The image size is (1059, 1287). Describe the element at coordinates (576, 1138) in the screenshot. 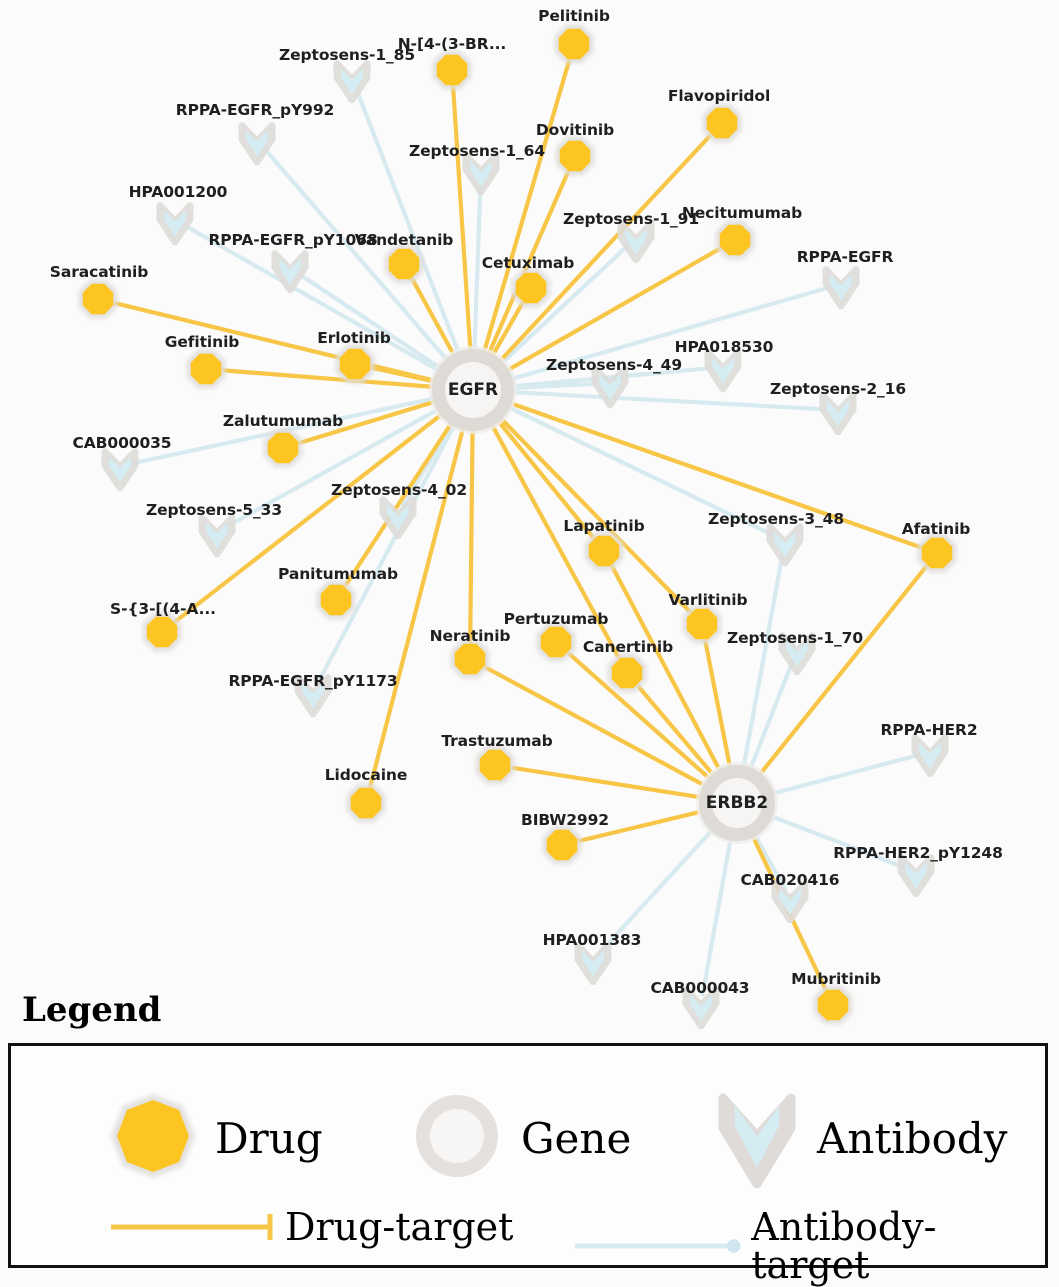

I see `legend-label-gene: Gene` at that location.